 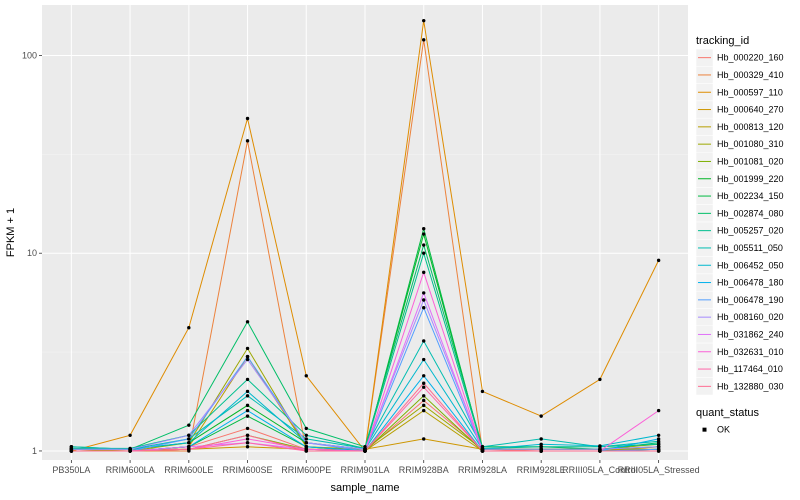 What do you see at coordinates (71, 470) in the screenshot?
I see `x-tick-label: PB350LA` at bounding box center [71, 470].